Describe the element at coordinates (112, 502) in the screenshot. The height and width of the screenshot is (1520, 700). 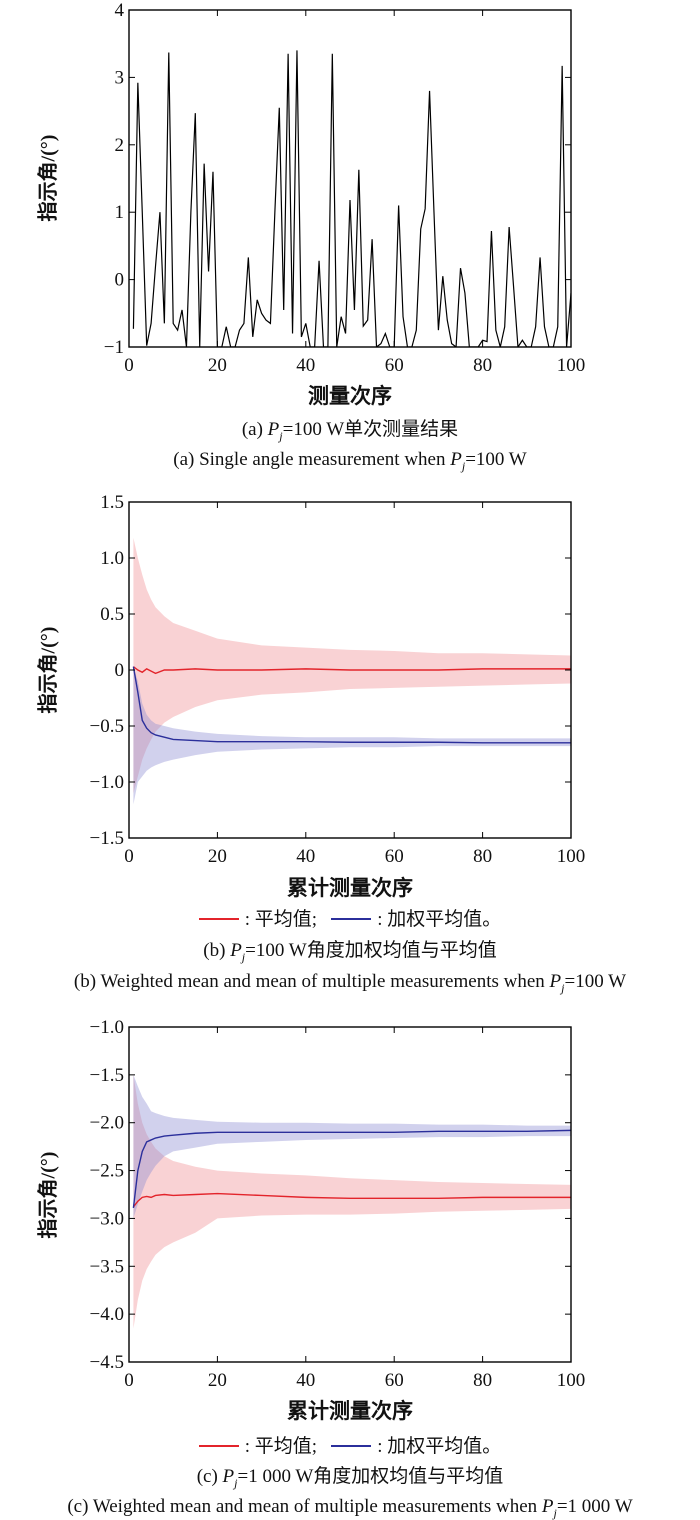
I see `y-tick-label: 1.5` at that location.